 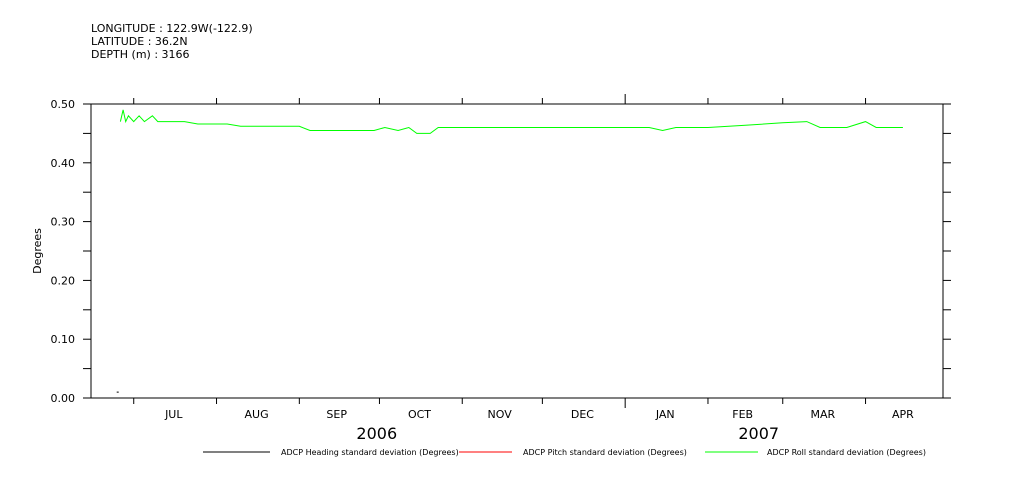 What do you see at coordinates (822, 414) in the screenshot?
I see `x-tick-label: MAR` at bounding box center [822, 414].